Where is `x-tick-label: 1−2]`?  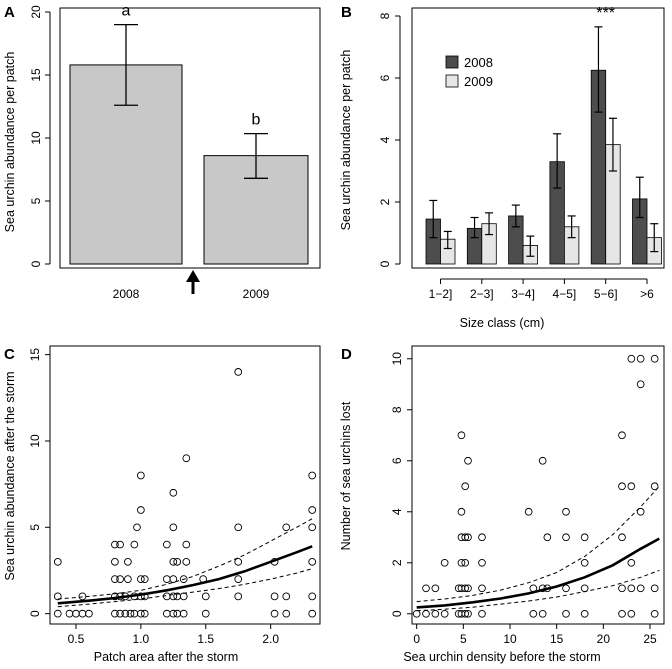
x-tick-label: 1−2] is located at coordinates (441, 294).